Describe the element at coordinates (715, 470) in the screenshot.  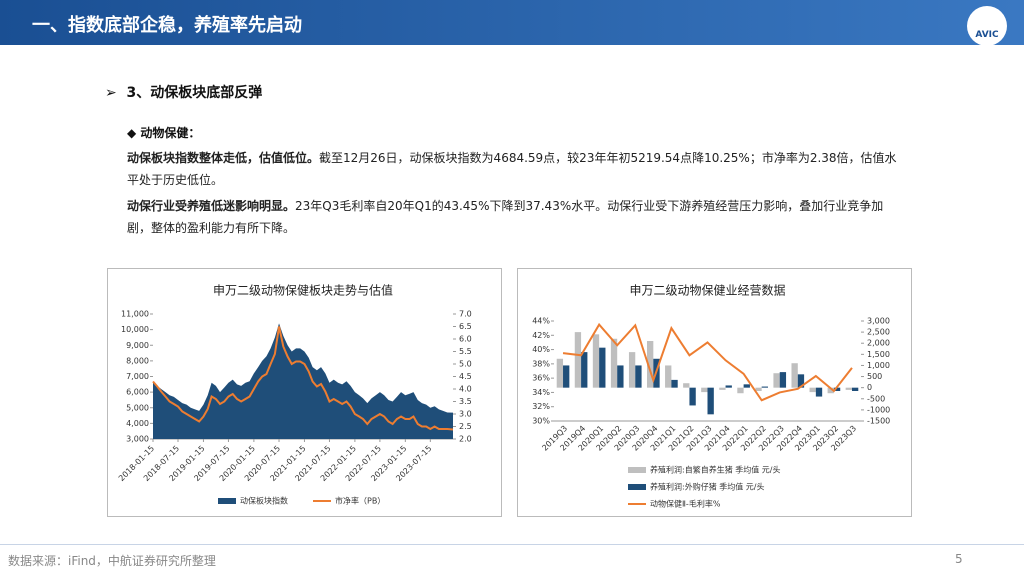
I see `legend-label: 养殖利润:自繁自养生猪 季均值 元/头` at that location.